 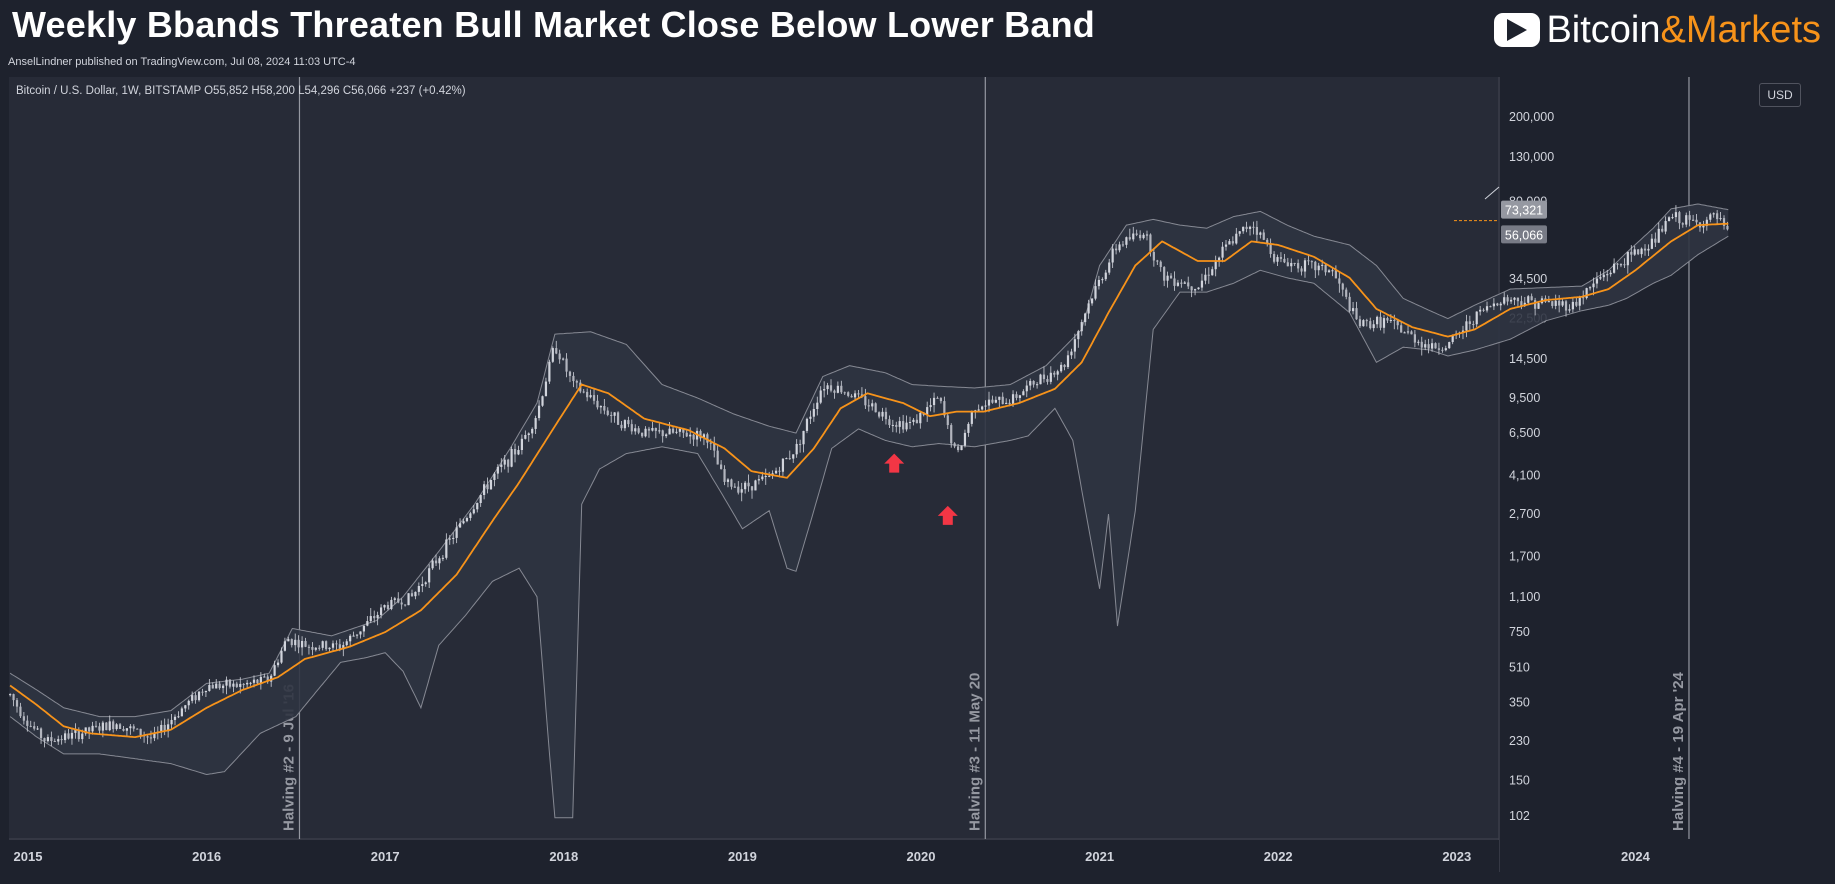 What do you see at coordinates (1531, 117) in the screenshot?
I see `y-tick-label: 200,000` at bounding box center [1531, 117].